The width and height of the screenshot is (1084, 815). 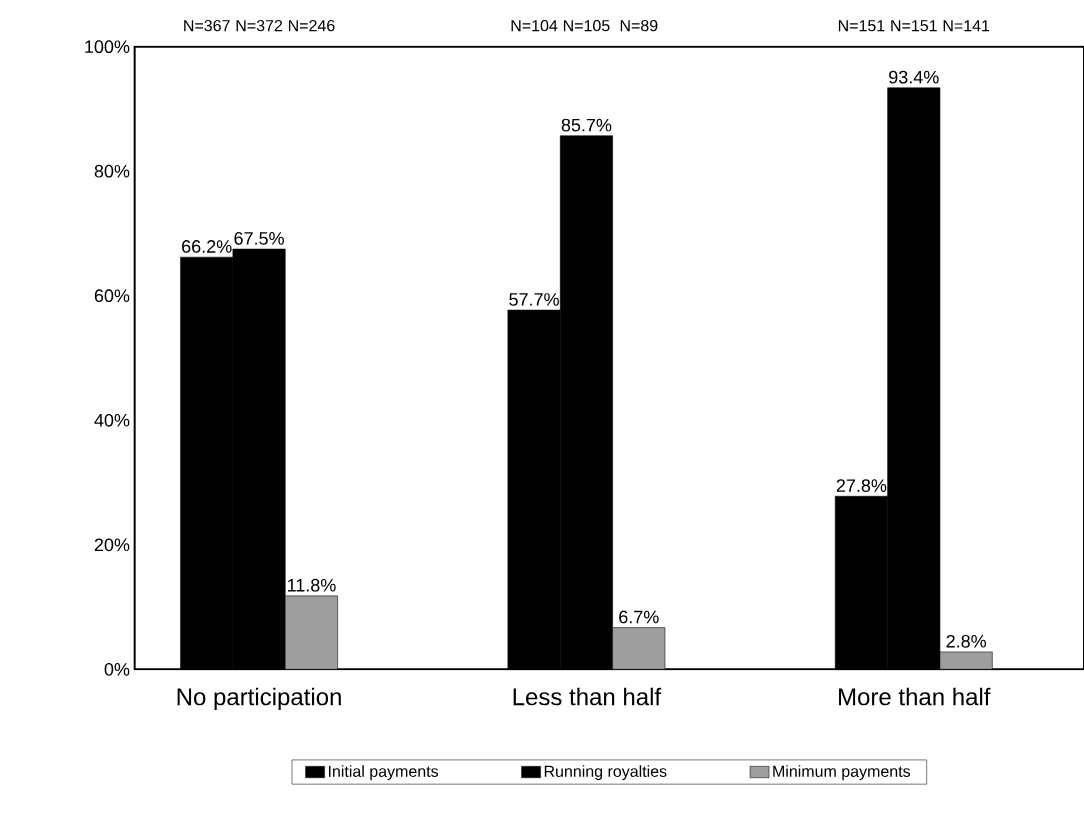 What do you see at coordinates (534, 26) in the screenshot?
I see `text: N=104` at bounding box center [534, 26].